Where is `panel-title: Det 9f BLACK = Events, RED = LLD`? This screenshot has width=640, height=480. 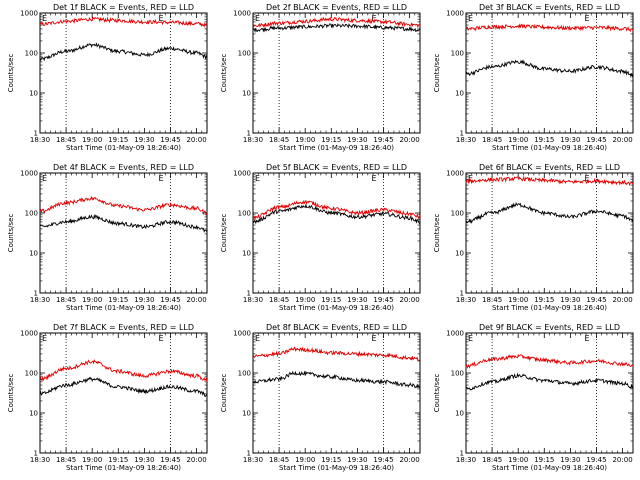
panel-title: Det 9f BLACK = Events, RED = LLD is located at coordinates (549, 327).